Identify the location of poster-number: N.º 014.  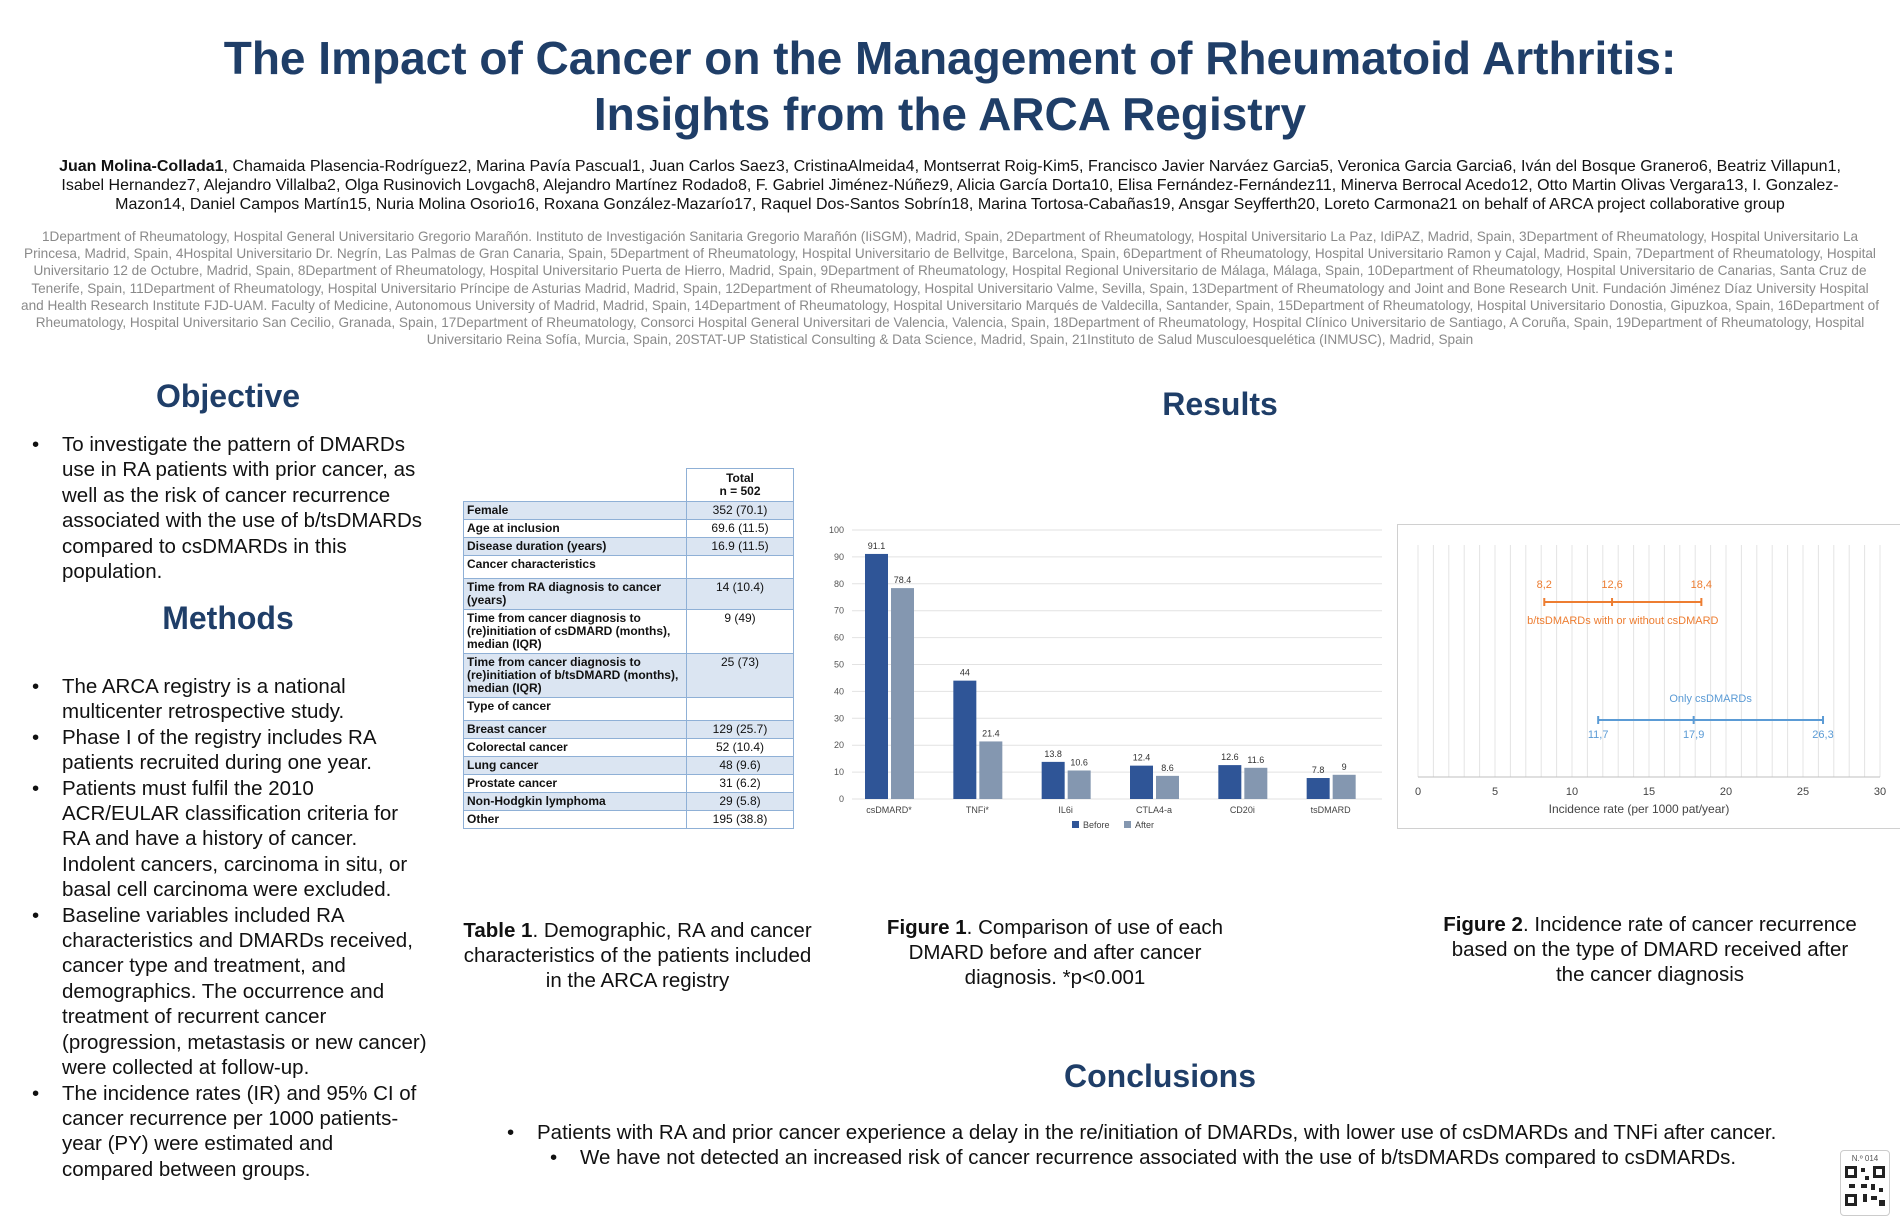
(1865, 1158).